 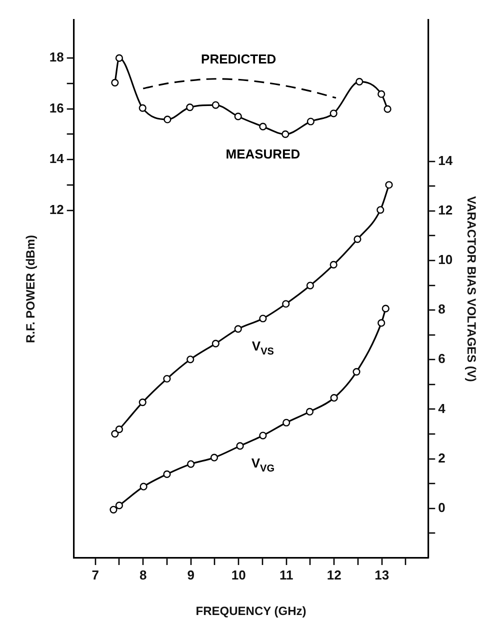 I want to click on series-label: PREDICTED, so click(x=238, y=59).